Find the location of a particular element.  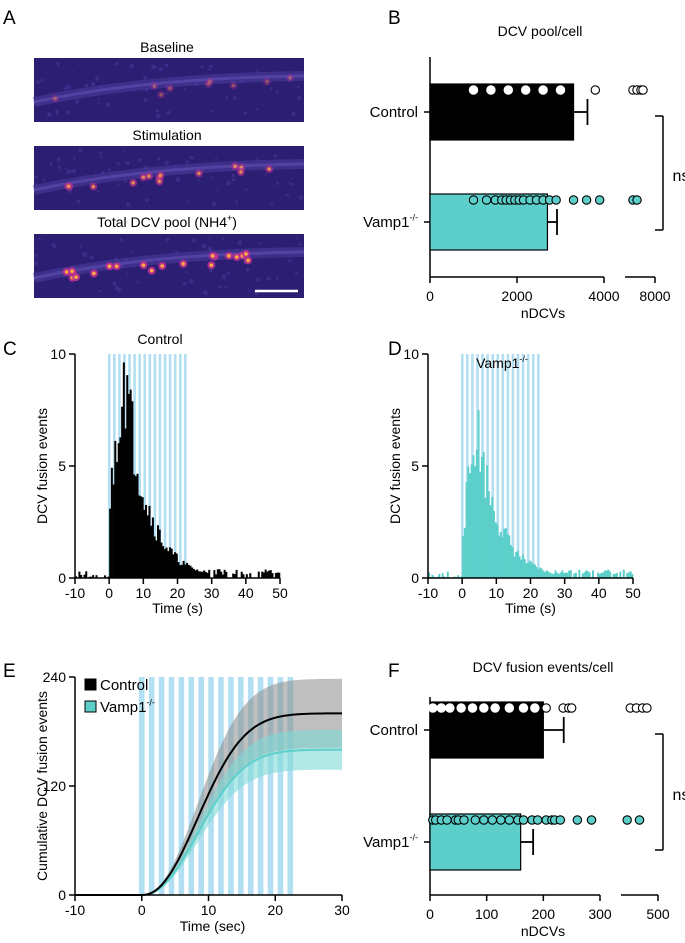

total-pool-sup: + is located at coordinates (229, 218).